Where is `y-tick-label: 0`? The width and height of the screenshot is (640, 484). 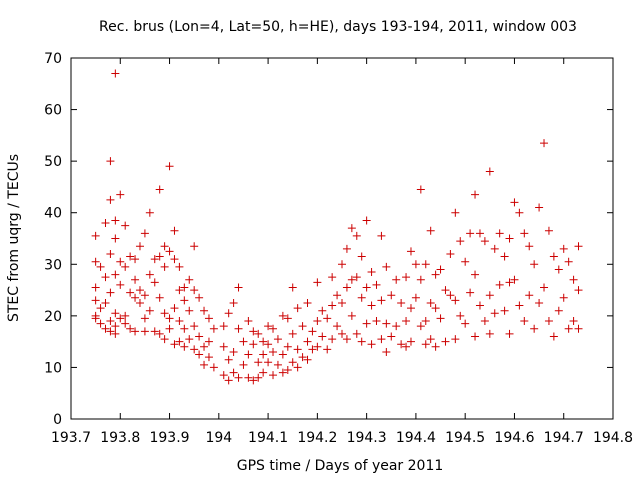
y-tick-label: 0 is located at coordinates (57, 420).